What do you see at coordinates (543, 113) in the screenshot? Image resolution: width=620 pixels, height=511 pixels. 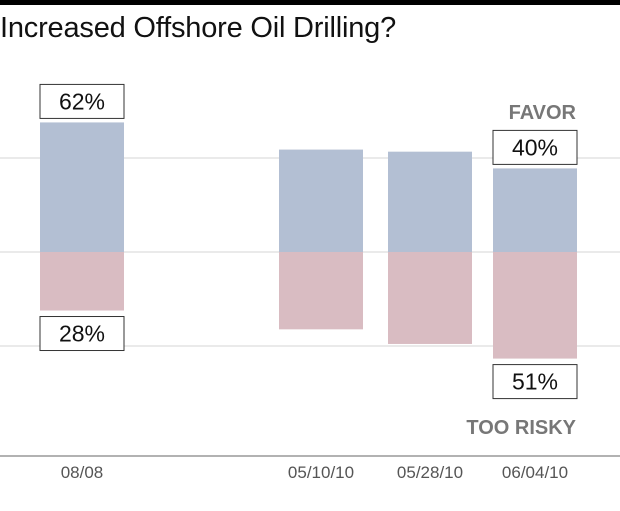 I see `series-label-favor: FAVOR` at bounding box center [543, 113].